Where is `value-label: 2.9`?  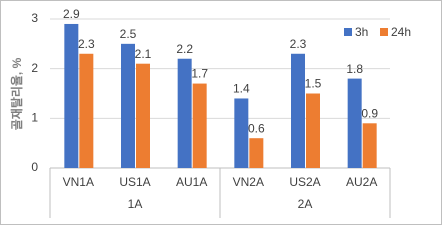 value-label: 2.9 is located at coordinates (71, 14).